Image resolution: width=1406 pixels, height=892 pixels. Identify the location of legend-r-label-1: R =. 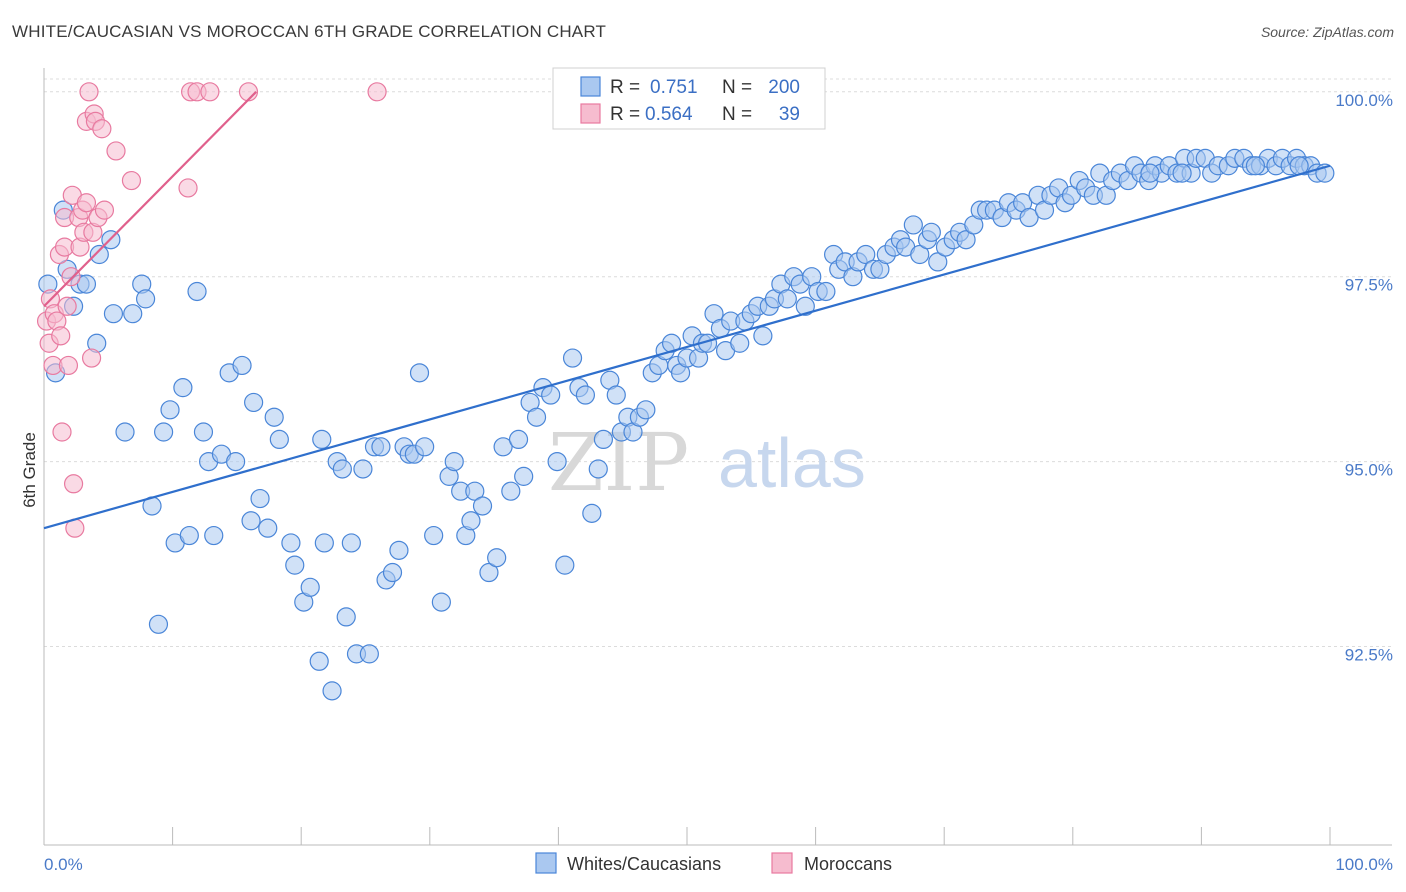
(625, 87).